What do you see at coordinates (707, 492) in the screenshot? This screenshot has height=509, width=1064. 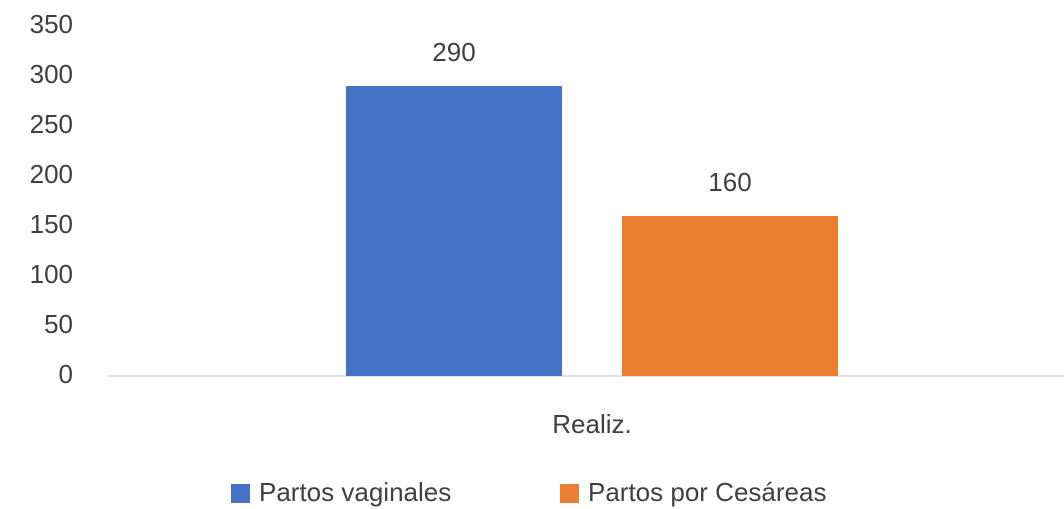 I see `legend-label: Partos por Cesáreas` at bounding box center [707, 492].